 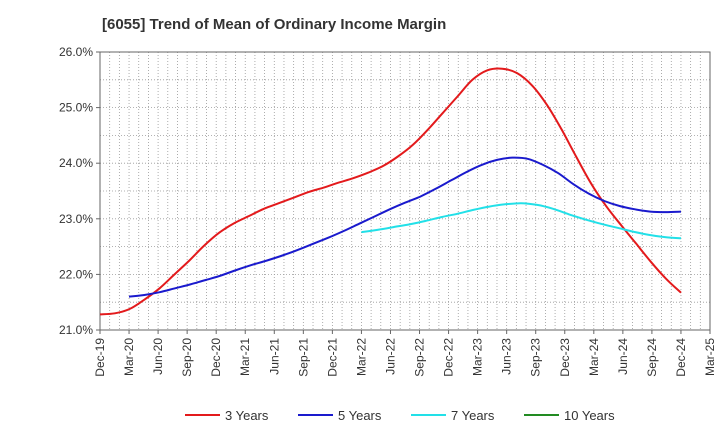 I want to click on x-tick-label: Dec-19, so click(x=100, y=357).